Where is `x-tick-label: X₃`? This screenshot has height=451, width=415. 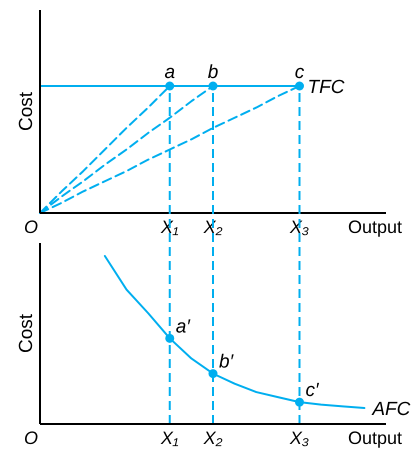 x-tick-label: X₃ is located at coordinates (299, 438).